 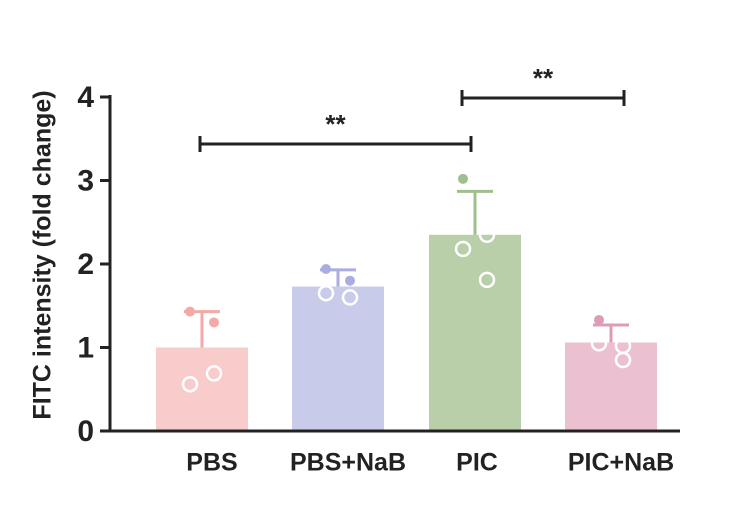 I want to click on x-tick-label: PIC+NaB, so click(x=621, y=463).